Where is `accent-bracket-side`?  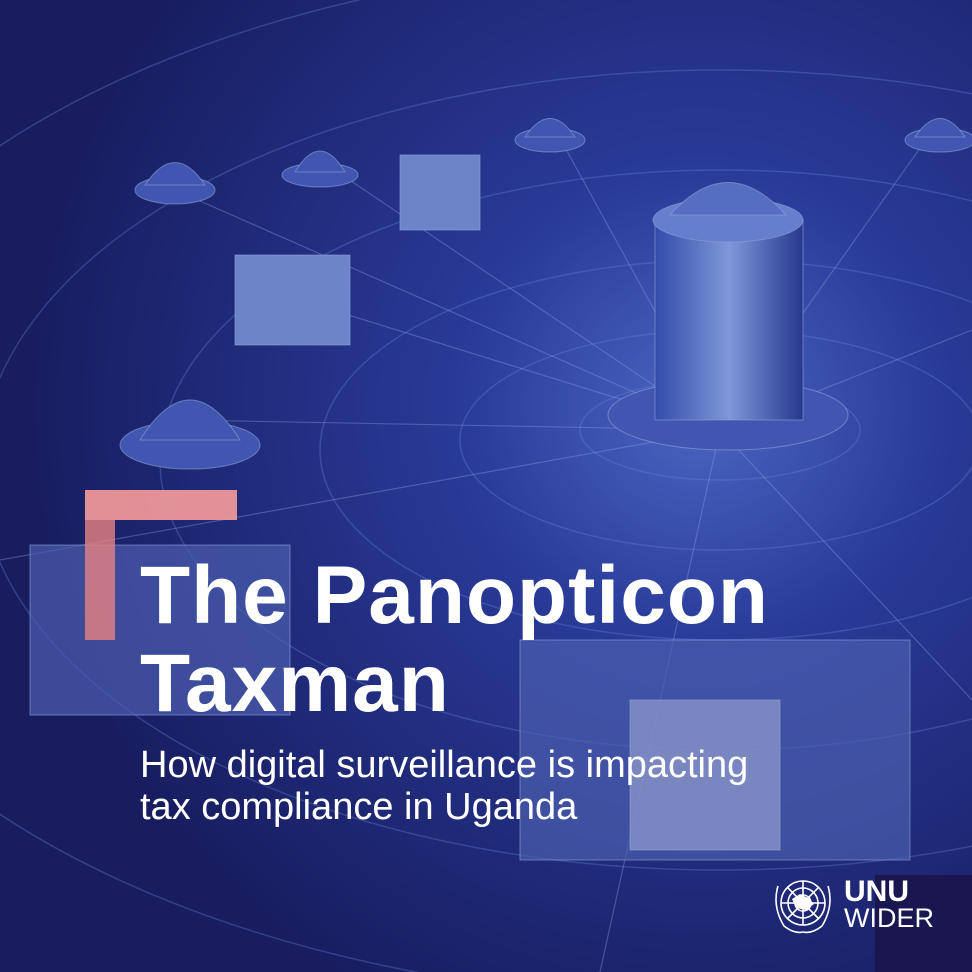
accent-bracket-side is located at coordinates (100, 580).